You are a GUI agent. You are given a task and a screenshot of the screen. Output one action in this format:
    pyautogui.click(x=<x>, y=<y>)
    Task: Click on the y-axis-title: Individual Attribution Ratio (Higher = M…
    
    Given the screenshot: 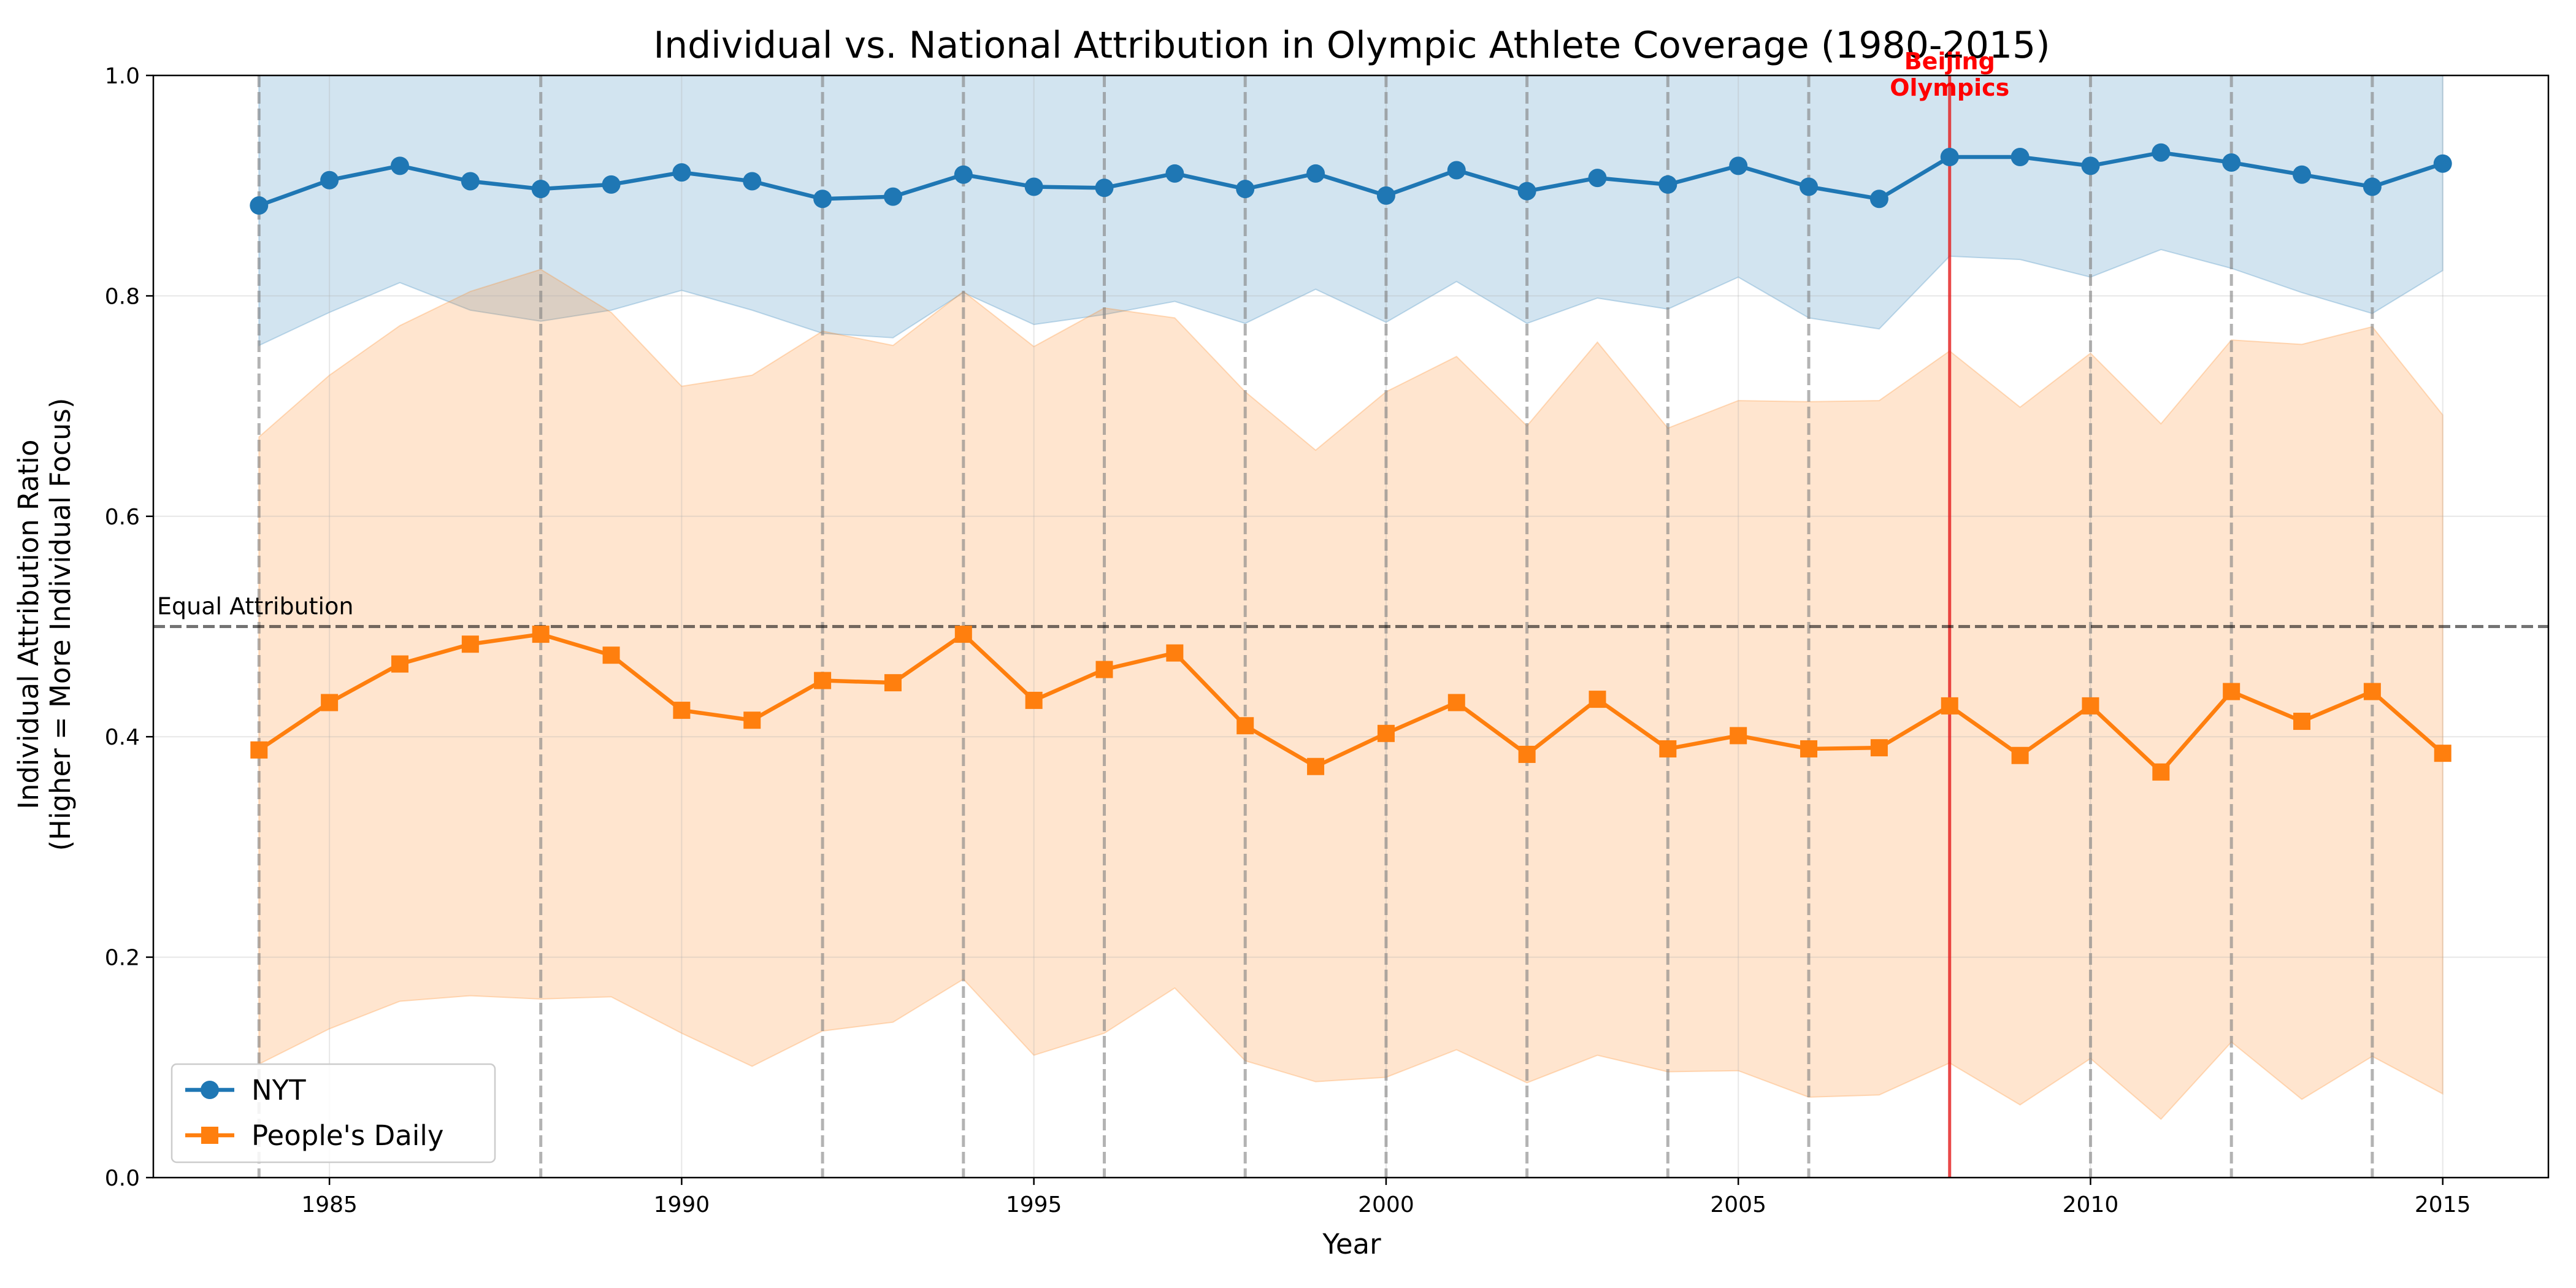 What is the action you would take?
    pyautogui.click(x=44, y=624)
    